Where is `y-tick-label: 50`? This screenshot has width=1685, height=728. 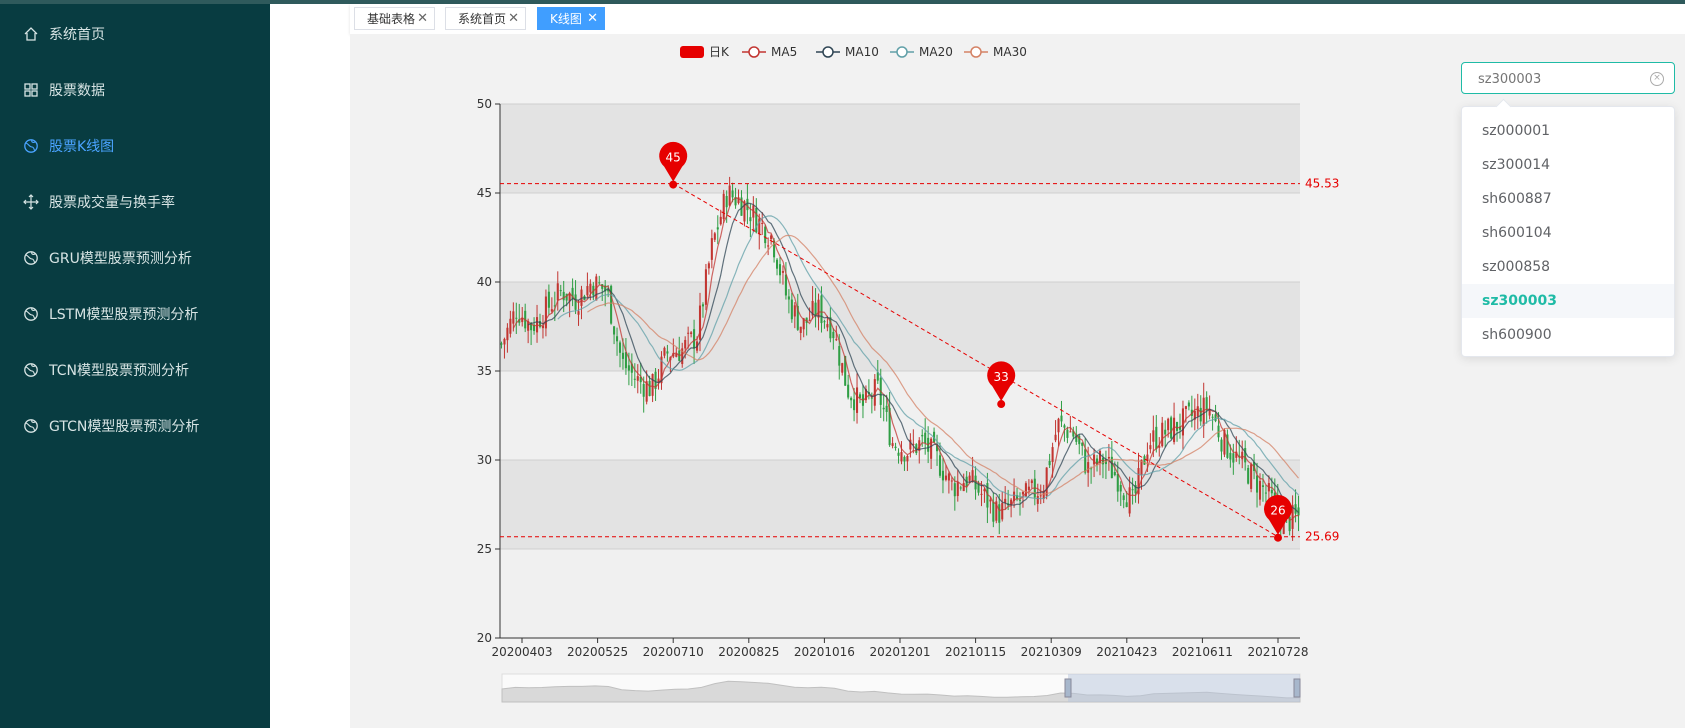 y-tick-label: 50 is located at coordinates (484, 104).